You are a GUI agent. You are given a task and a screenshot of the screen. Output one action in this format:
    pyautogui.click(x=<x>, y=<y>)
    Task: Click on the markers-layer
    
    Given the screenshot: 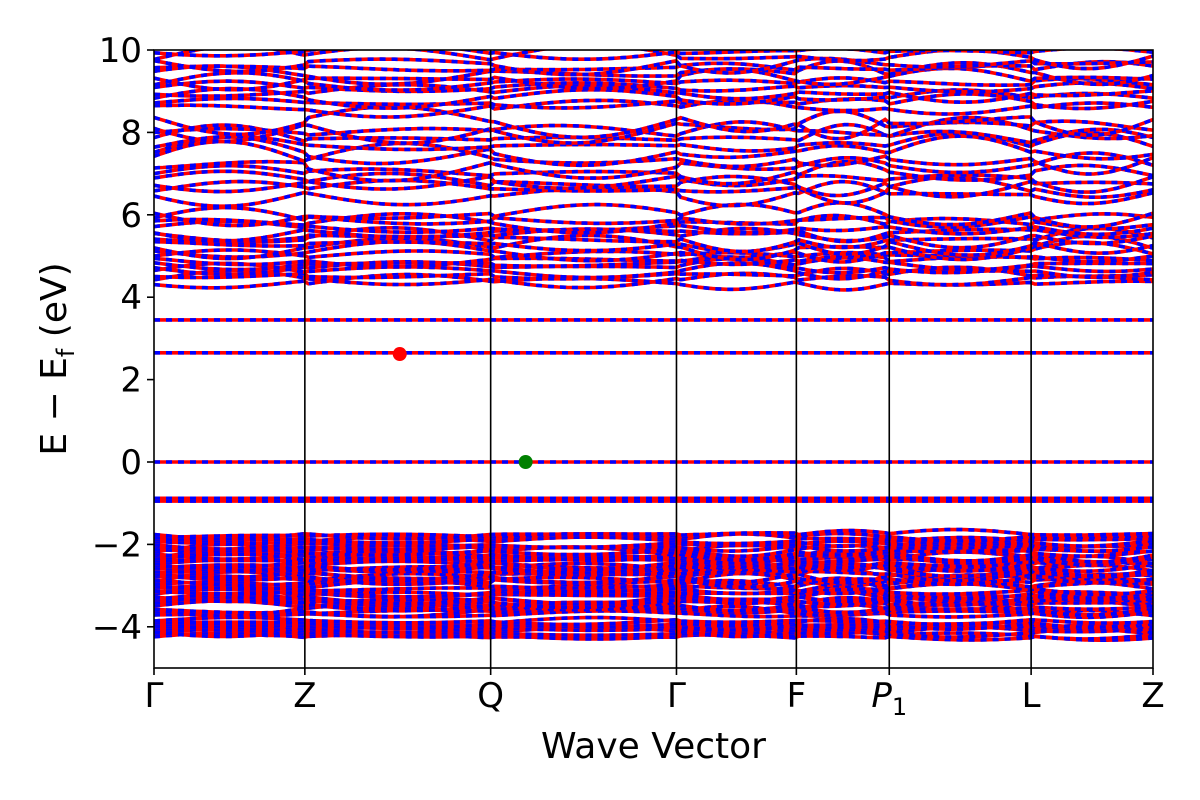 What is the action you would take?
    pyautogui.click(x=462, y=408)
    